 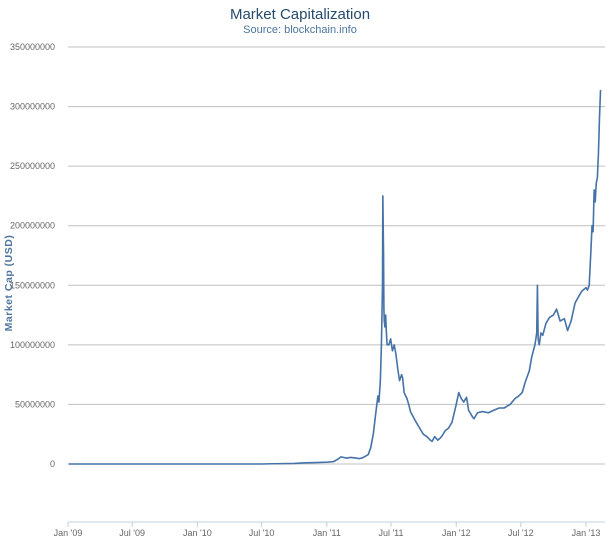 I want to click on chart-title: Market Capitalization, so click(x=300, y=14).